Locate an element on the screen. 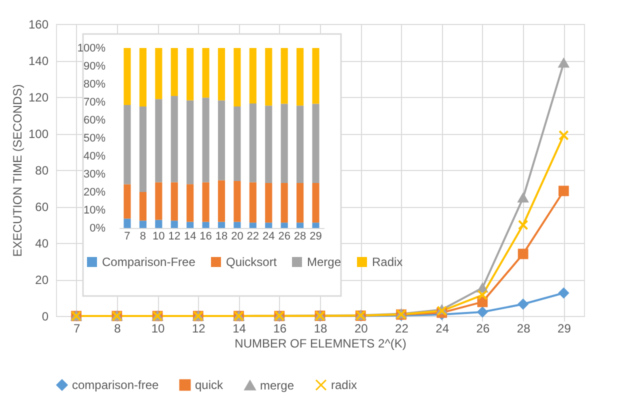 This screenshot has width=642, height=406. y-tick-label: 10% is located at coordinates (94, 210).